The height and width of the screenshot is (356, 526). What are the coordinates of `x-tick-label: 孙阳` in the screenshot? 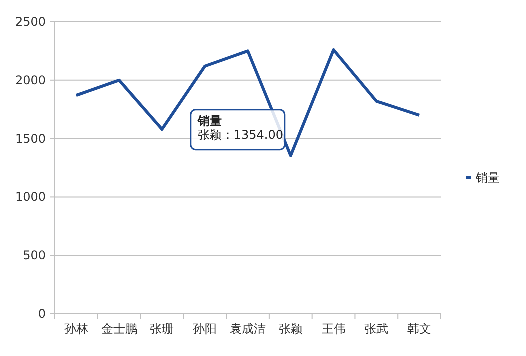 It's located at (205, 329).